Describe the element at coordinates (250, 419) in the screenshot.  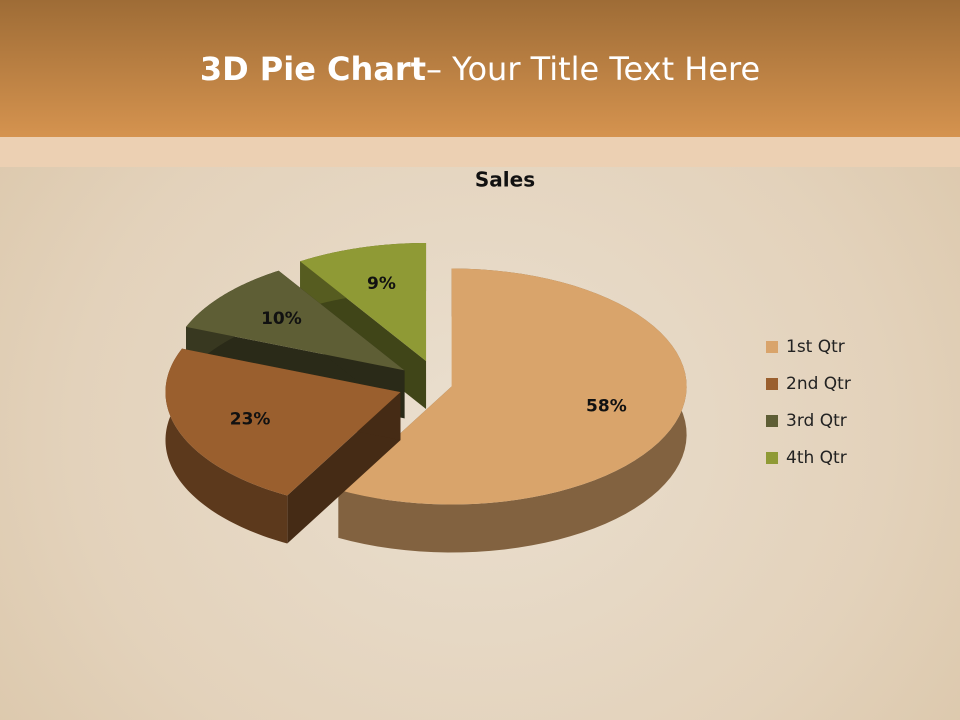
I see `data-label: 23%` at that location.